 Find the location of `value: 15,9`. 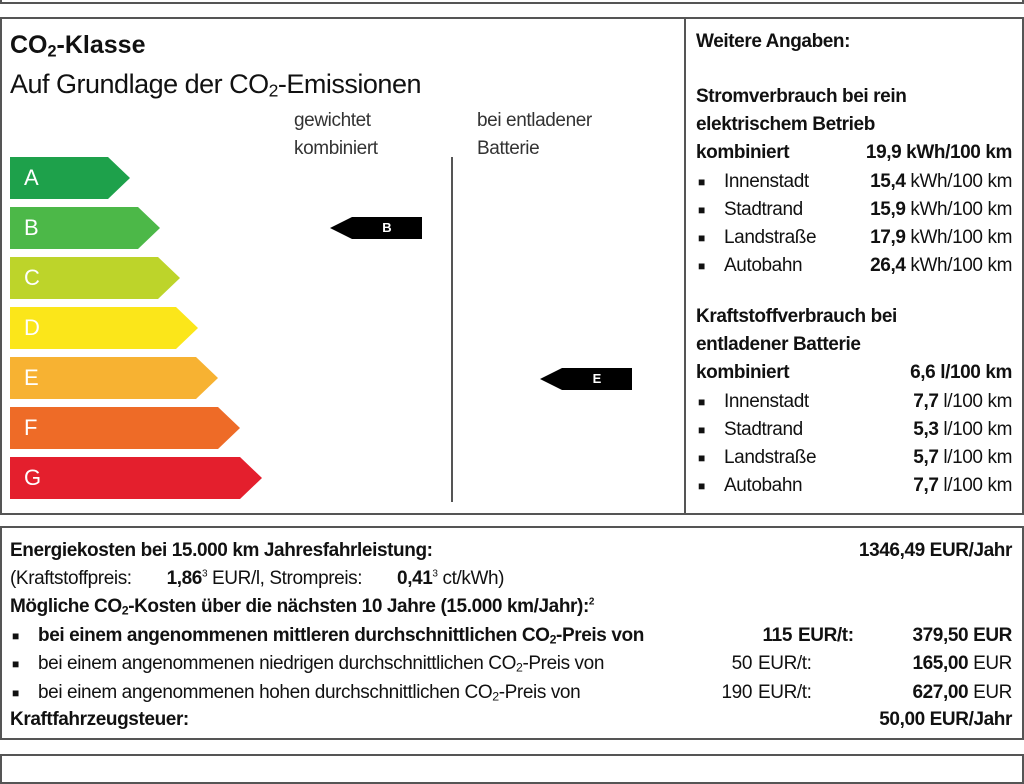

value: 15,9 is located at coordinates (888, 209).